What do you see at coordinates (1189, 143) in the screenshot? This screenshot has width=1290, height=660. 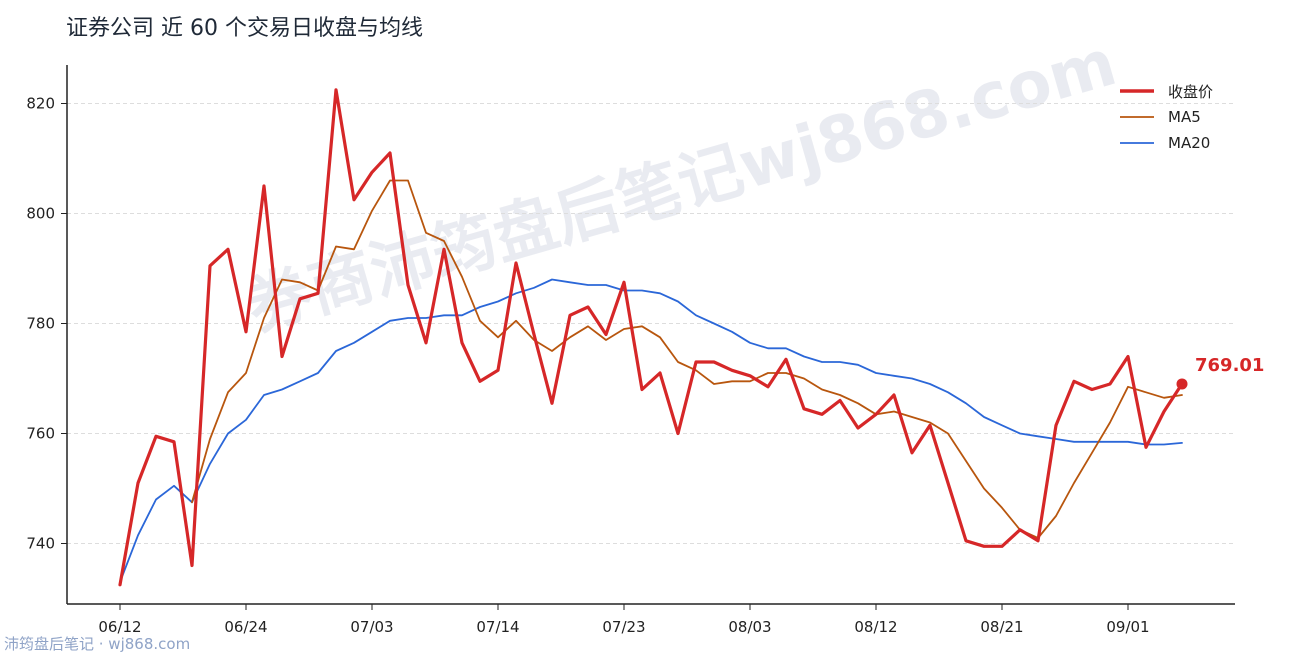 I see `legend-label-ma20: MA20` at bounding box center [1189, 143].